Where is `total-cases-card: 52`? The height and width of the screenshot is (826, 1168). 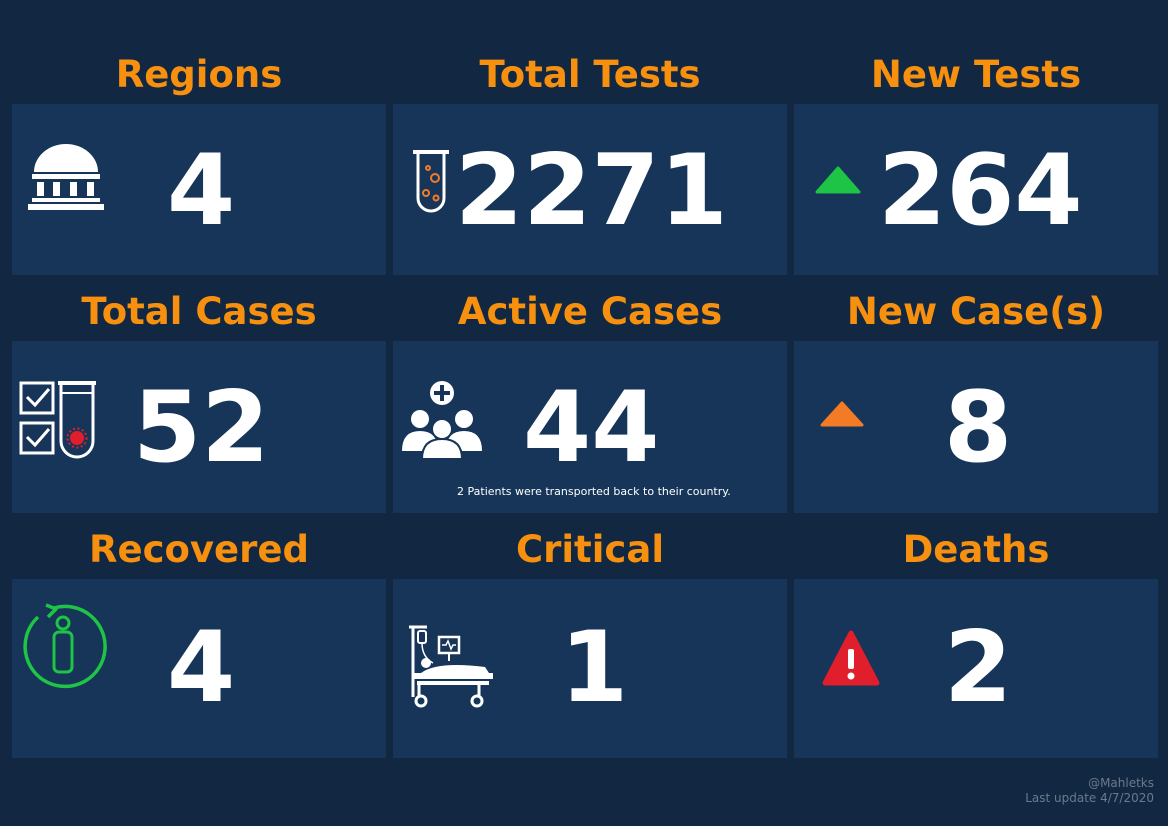 total-cases-card: 52 is located at coordinates (199, 427).